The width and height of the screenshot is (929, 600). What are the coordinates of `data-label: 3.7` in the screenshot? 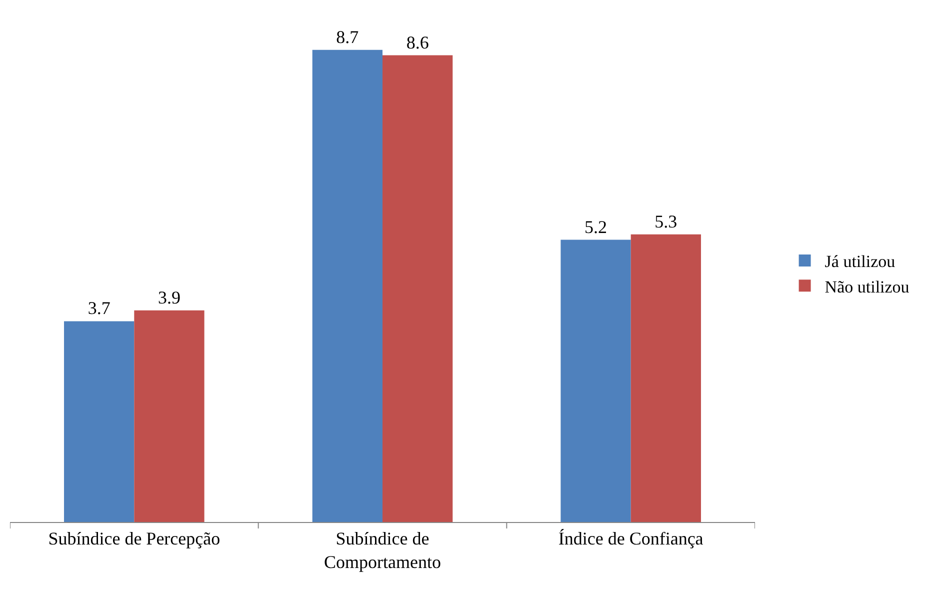 It's located at (99, 308).